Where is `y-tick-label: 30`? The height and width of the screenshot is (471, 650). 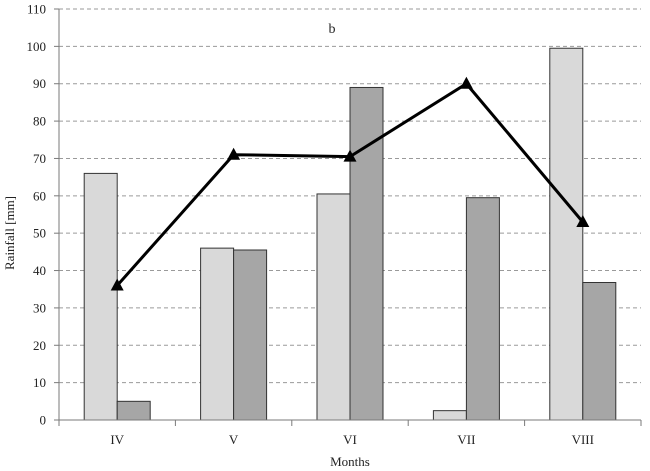
y-tick-label: 30 is located at coordinates (39, 307).